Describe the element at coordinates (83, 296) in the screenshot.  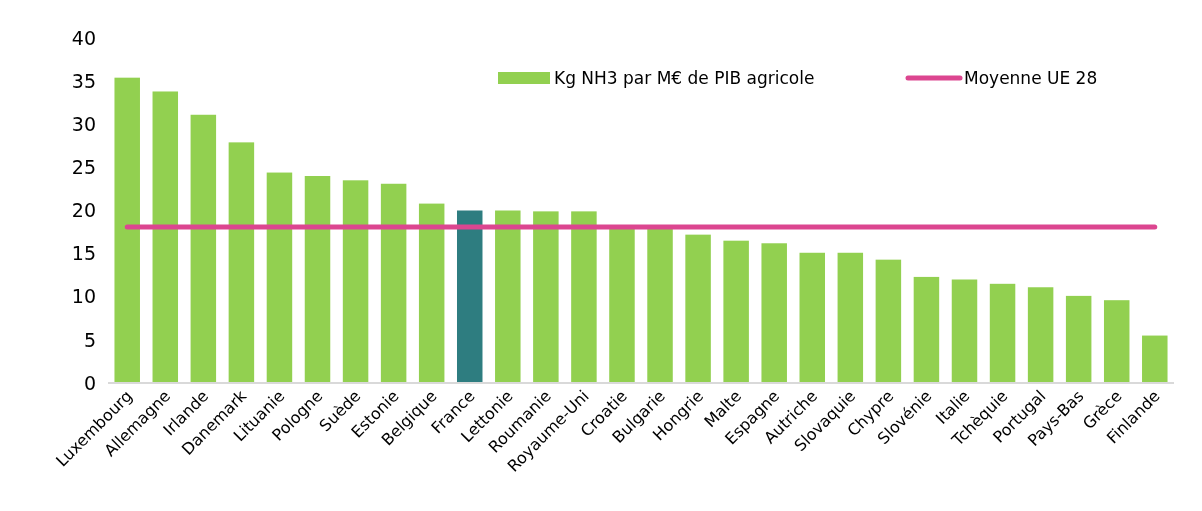
I see `y-tick-label: 10` at that location.